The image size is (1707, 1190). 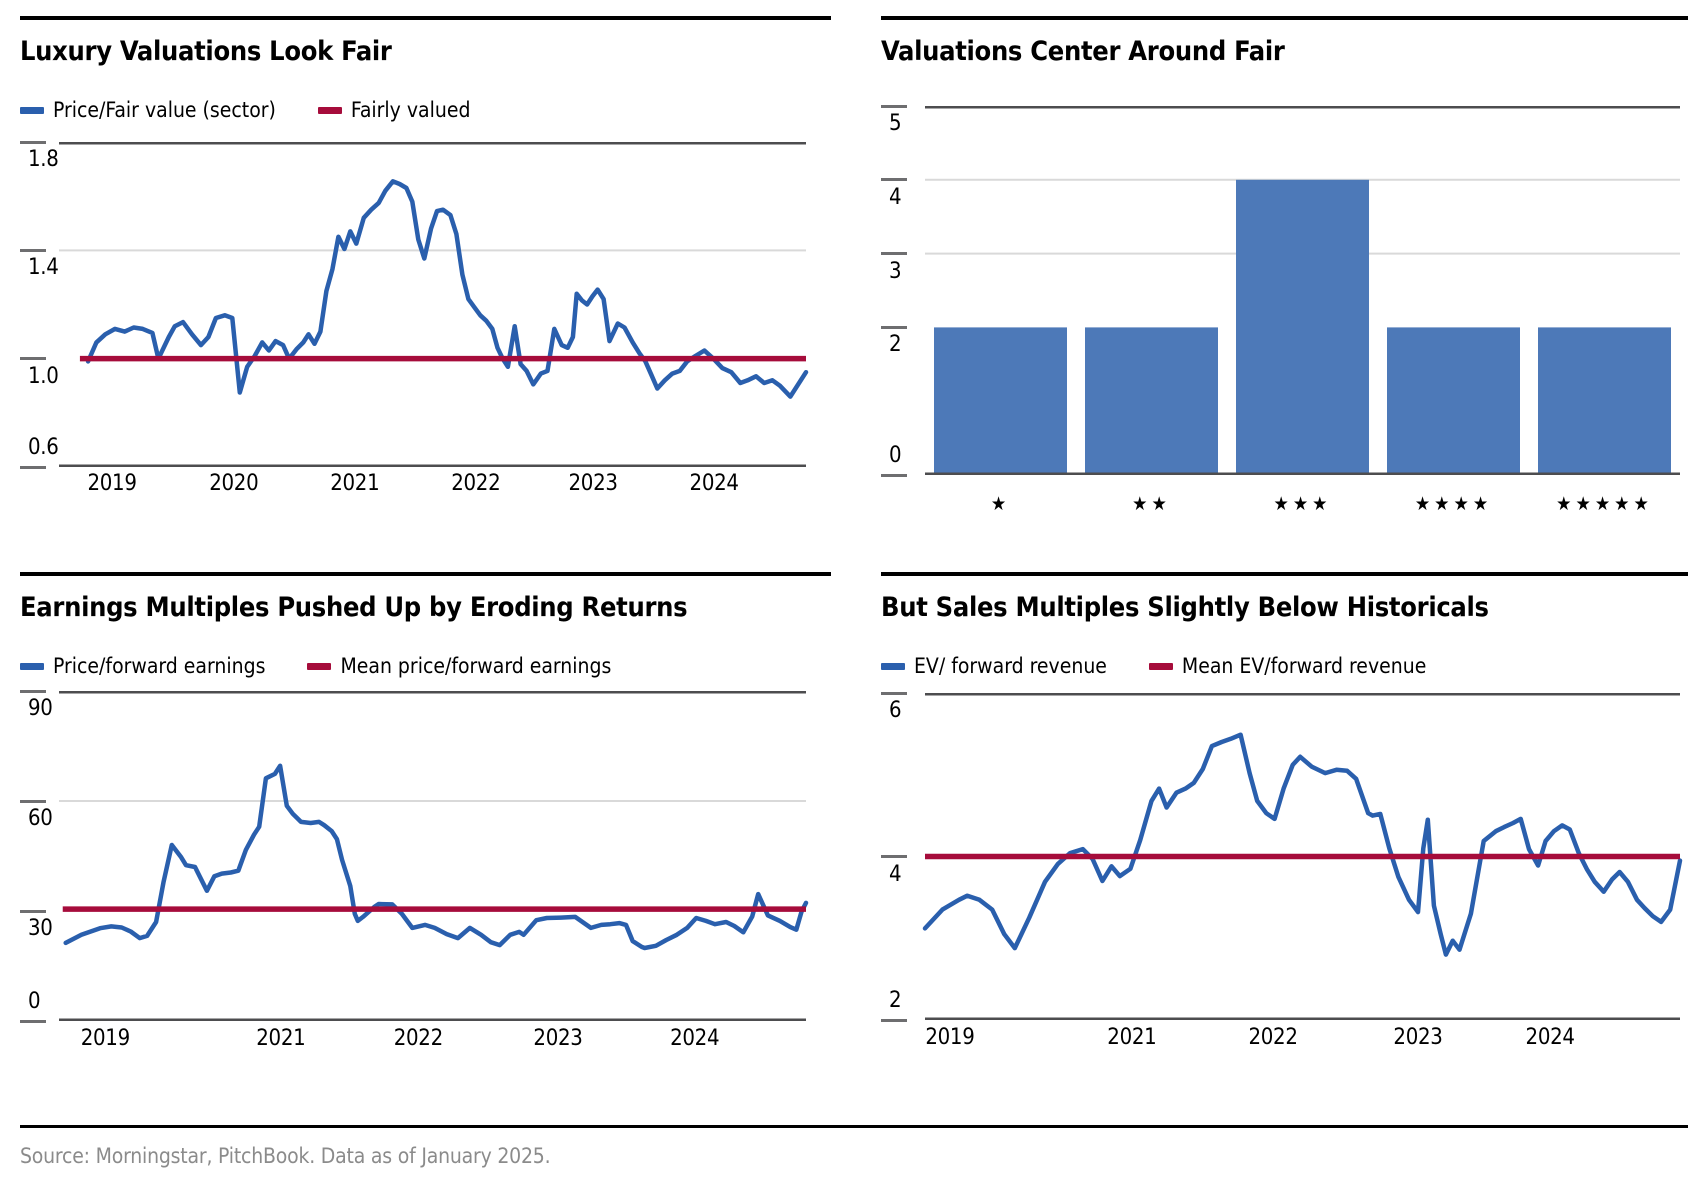 What do you see at coordinates (895, 271) in the screenshot?
I see `y-axis-label: 3` at bounding box center [895, 271].